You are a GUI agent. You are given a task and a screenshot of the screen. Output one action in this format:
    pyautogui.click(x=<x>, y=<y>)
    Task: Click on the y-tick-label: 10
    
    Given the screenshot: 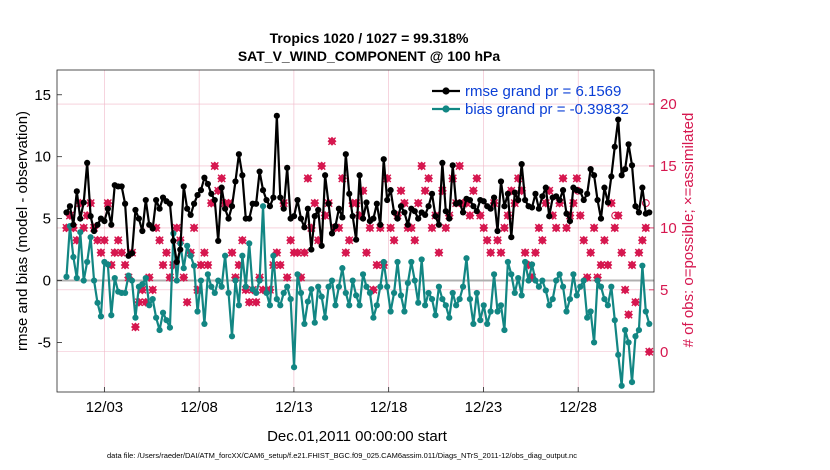 What is the action you would take?
    pyautogui.click(x=42, y=157)
    